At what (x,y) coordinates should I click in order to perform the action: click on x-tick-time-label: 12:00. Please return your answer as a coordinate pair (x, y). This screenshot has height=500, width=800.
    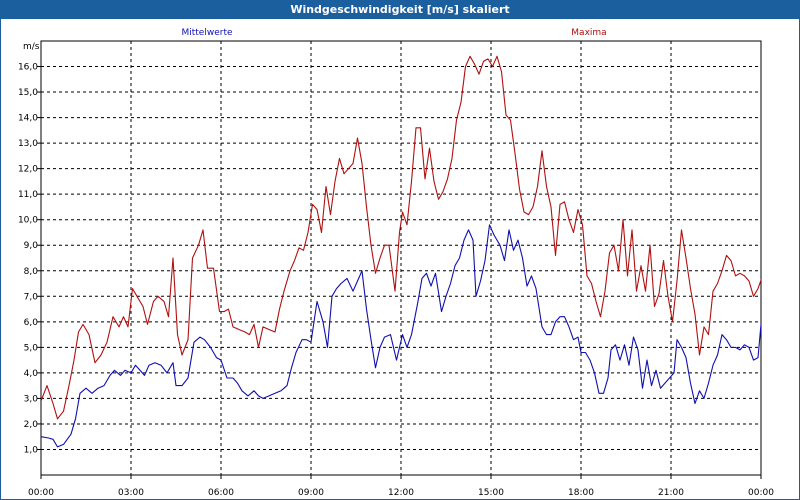
    Looking at the image, I should click on (401, 493).